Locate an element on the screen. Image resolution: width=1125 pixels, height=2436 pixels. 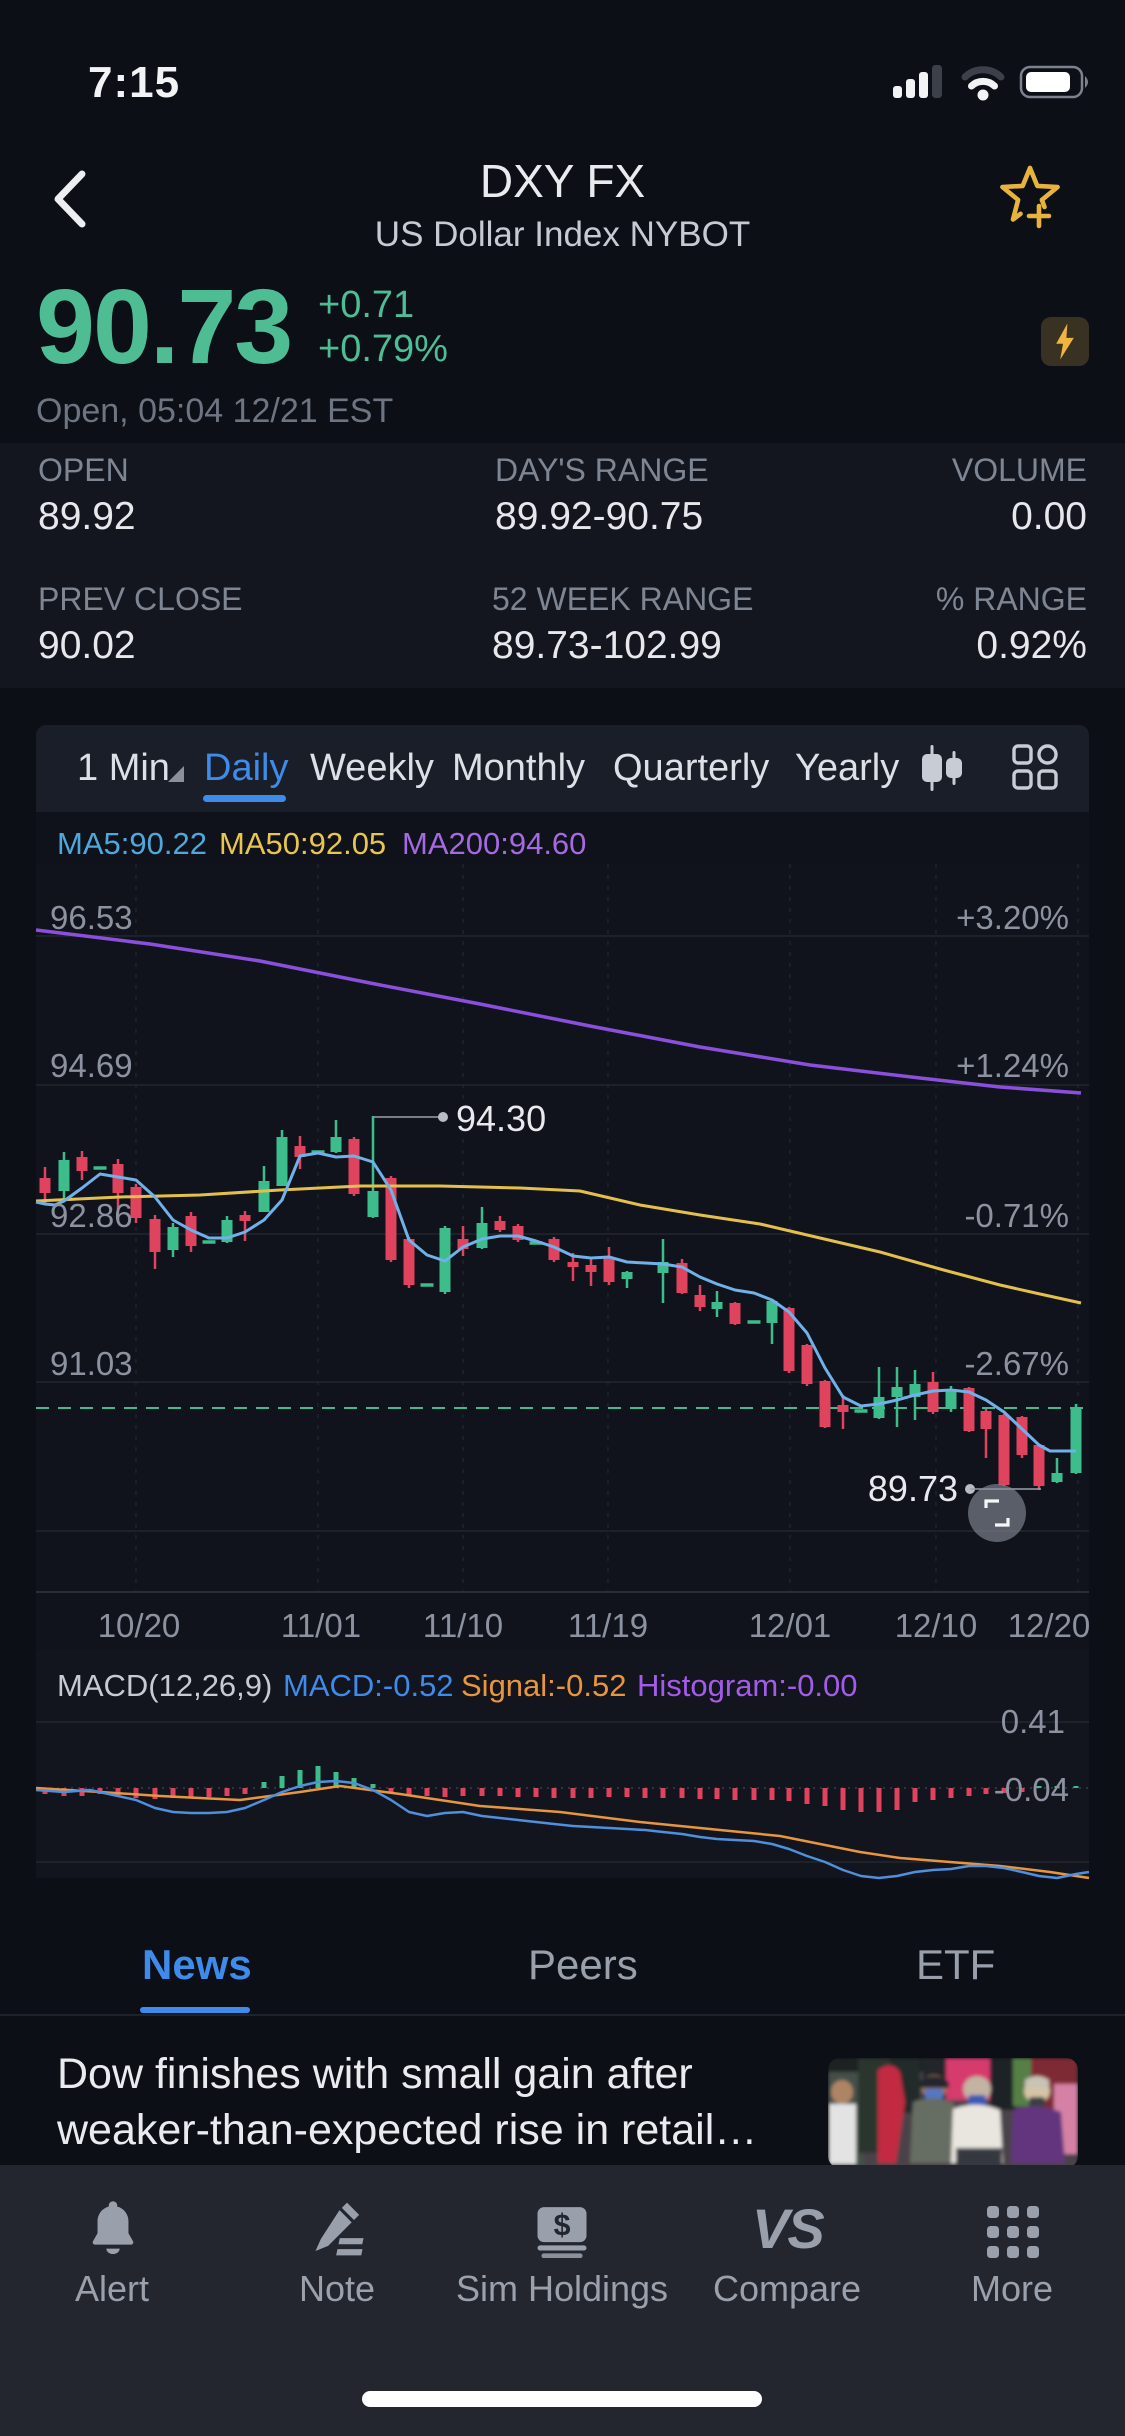
svg-text: -0.04 is located at coordinates (1031, 1789).